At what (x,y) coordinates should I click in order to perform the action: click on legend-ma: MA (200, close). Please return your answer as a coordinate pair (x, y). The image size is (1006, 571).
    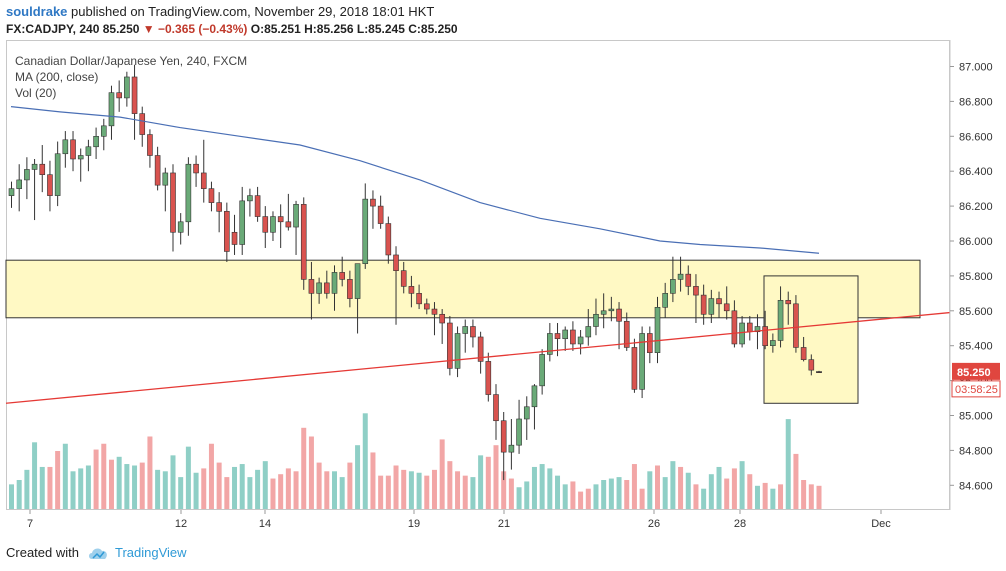
    Looking at the image, I should click on (57, 77).